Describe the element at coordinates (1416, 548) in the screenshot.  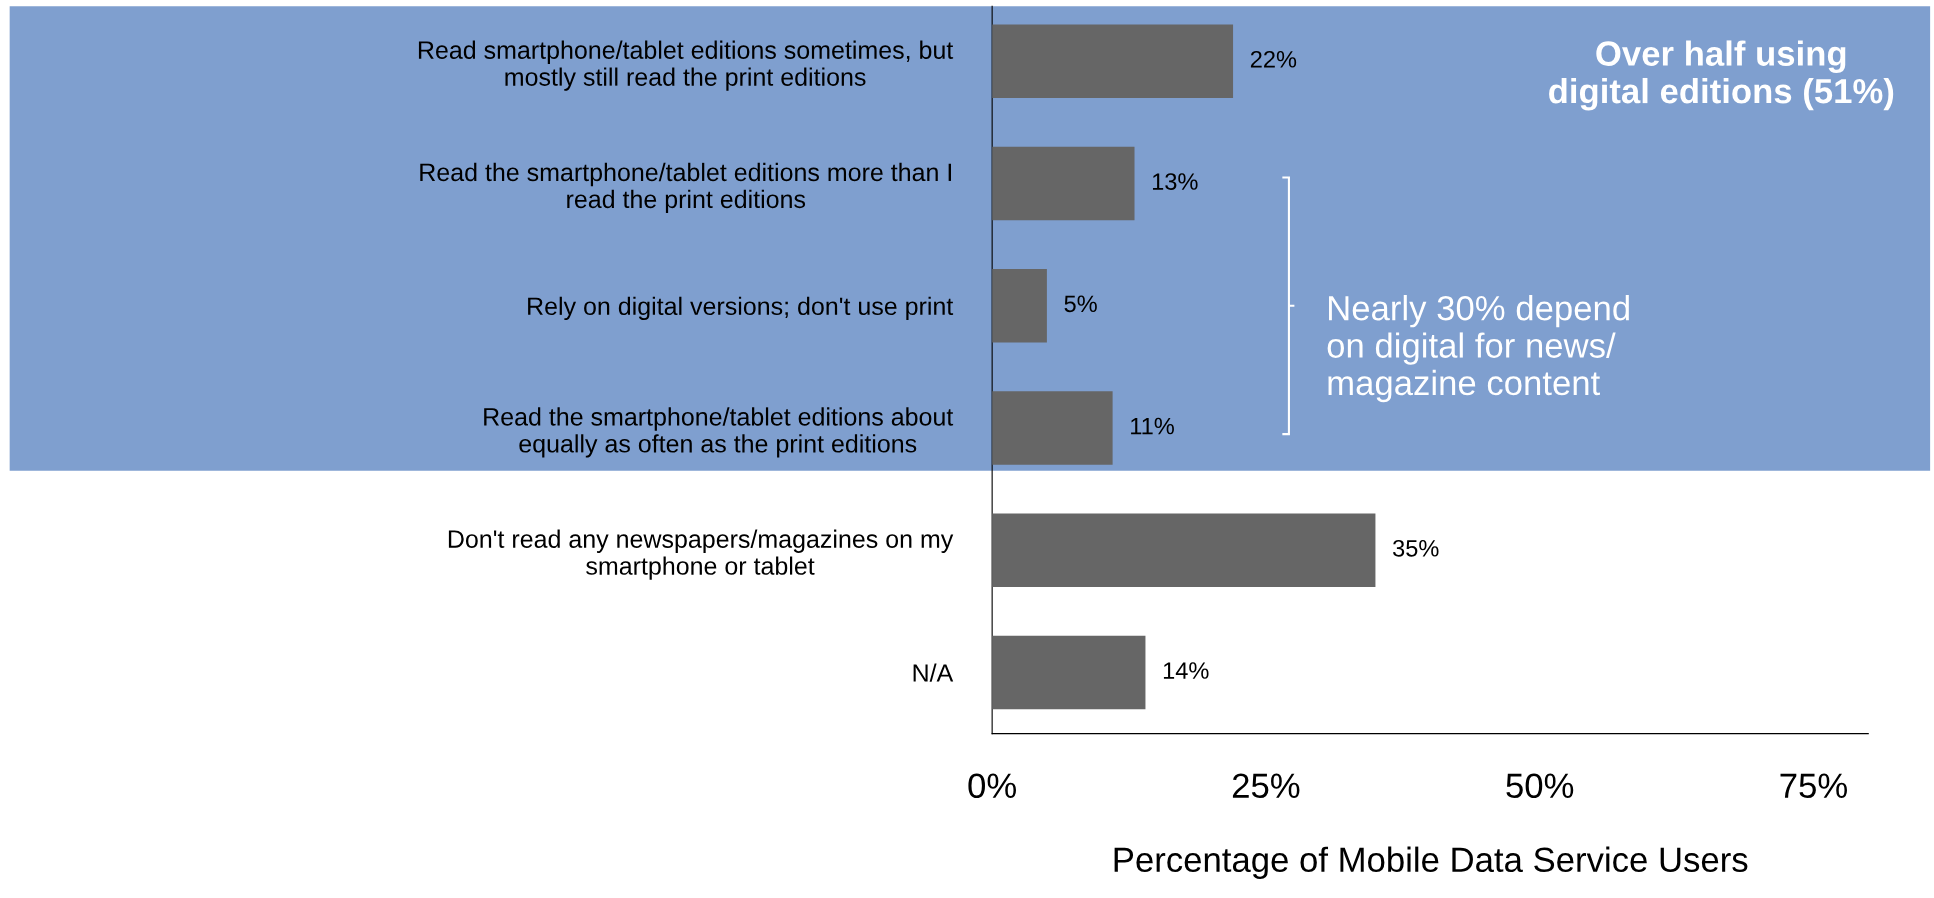
I see `data-label: 35%` at that location.